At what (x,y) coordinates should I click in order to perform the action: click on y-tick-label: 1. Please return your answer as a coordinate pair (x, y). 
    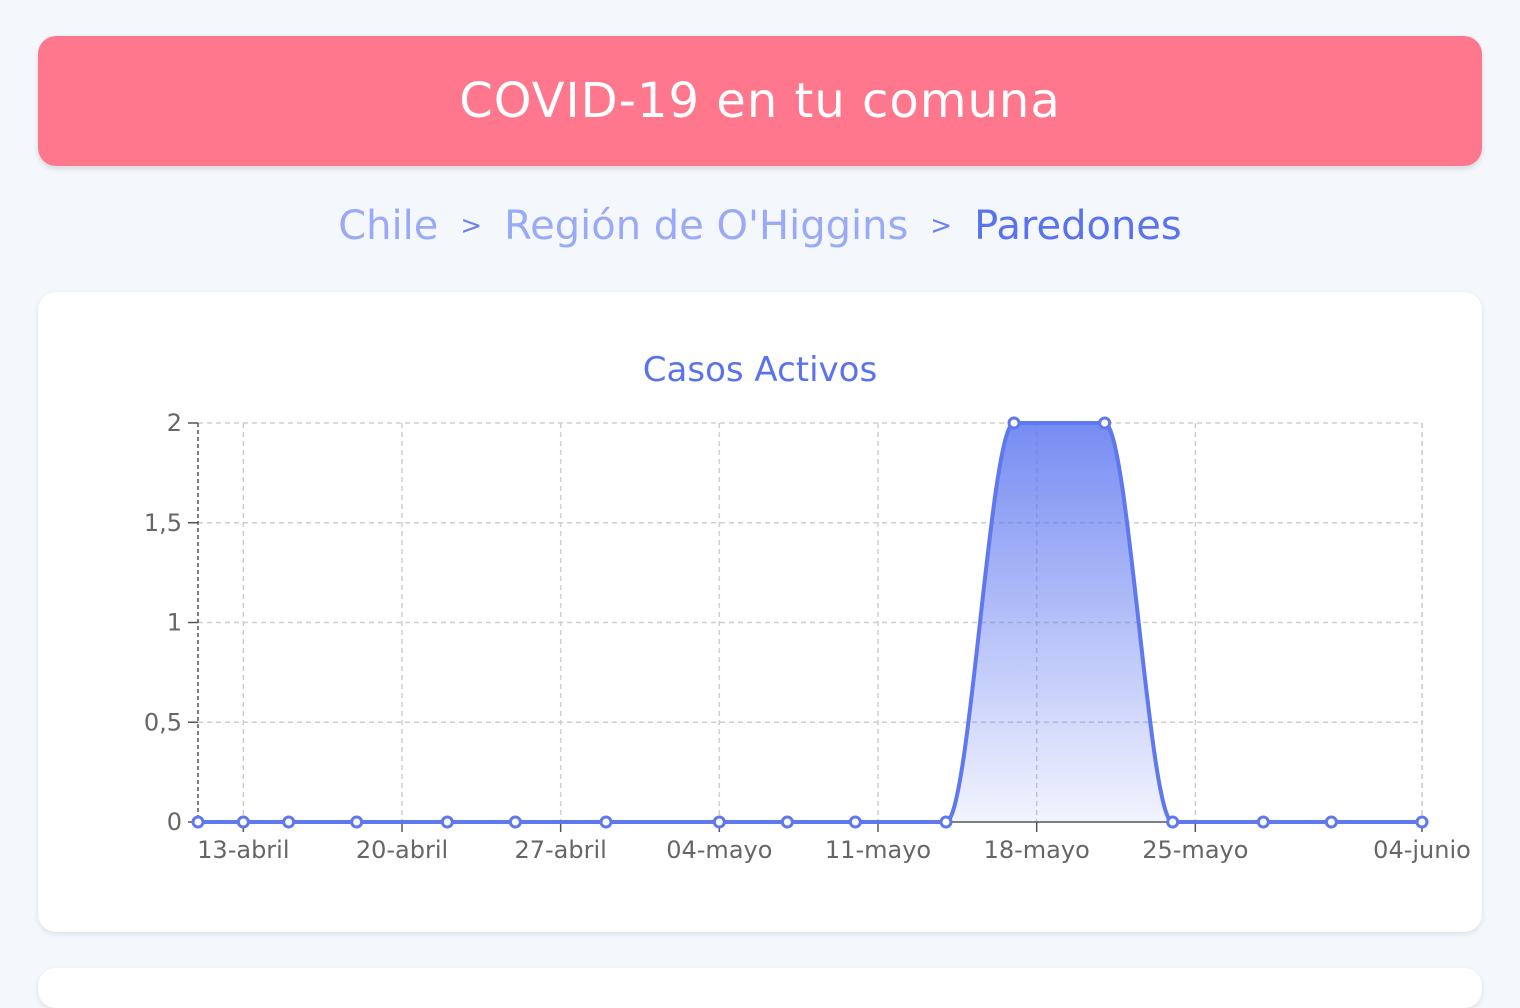
    Looking at the image, I should click on (174, 623).